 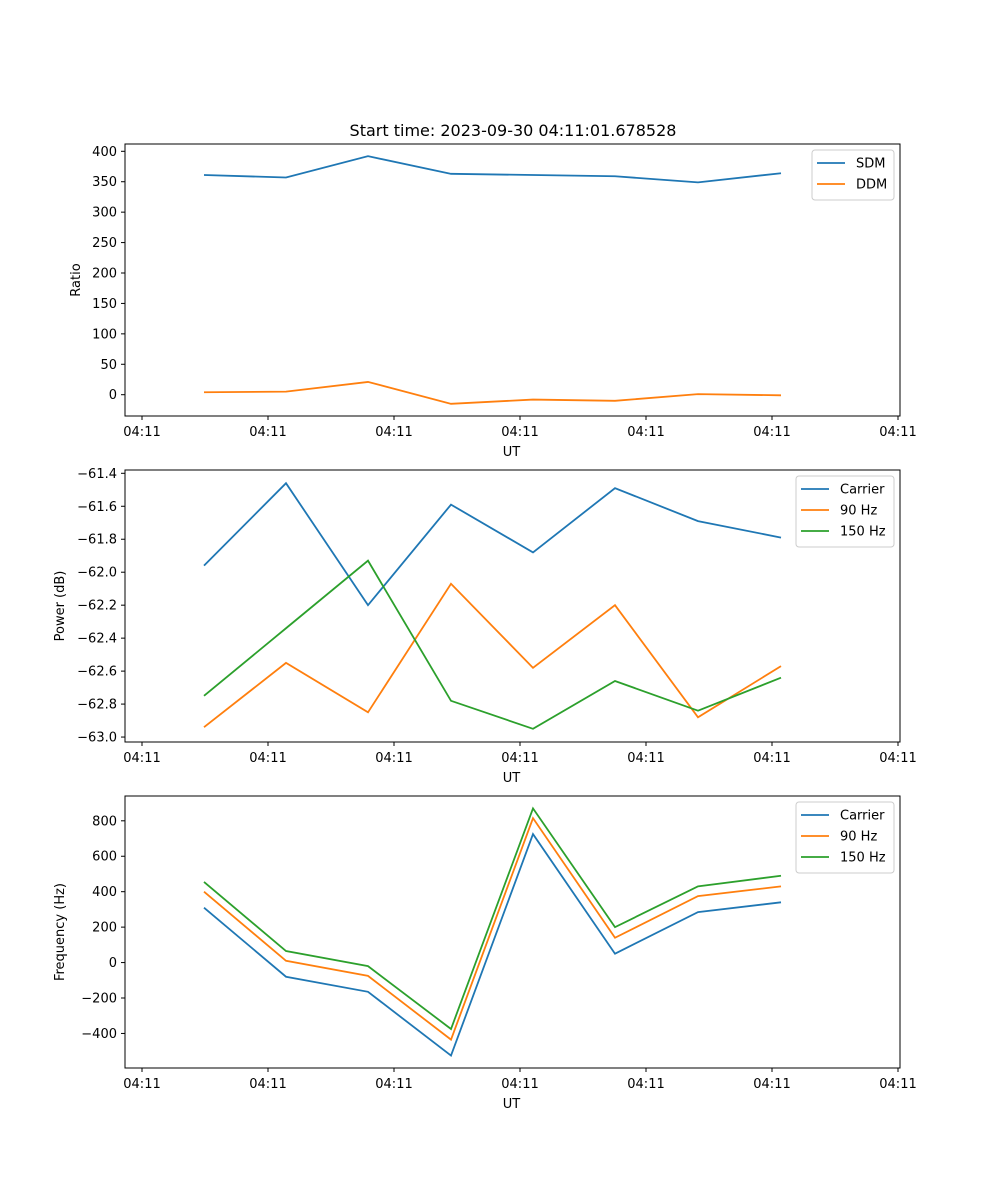 I want to click on y-tick-label: 300, so click(x=104, y=213).